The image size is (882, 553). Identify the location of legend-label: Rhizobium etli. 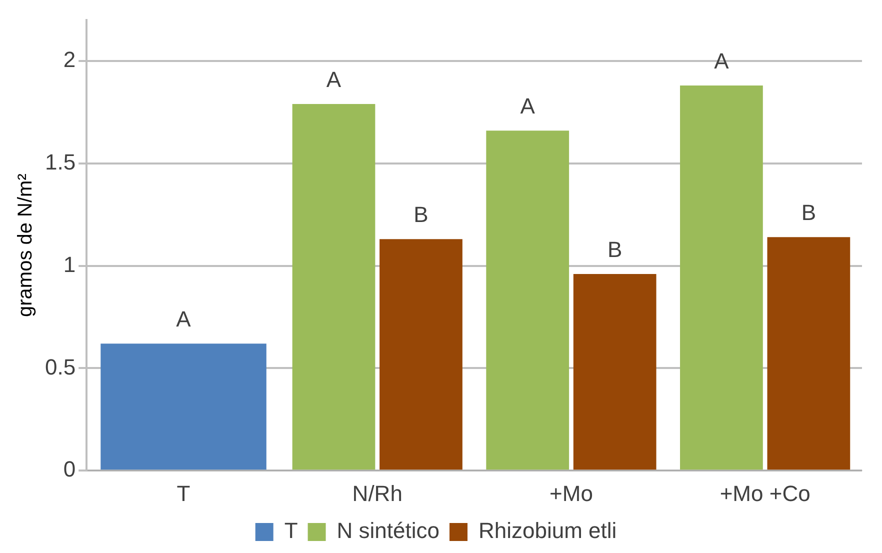
(547, 531).